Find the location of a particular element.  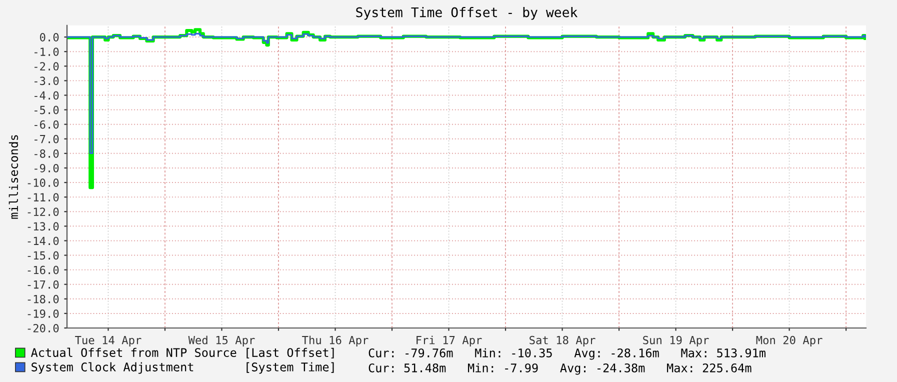

x-tick-label: Fri 17 Apr is located at coordinates (449, 341).